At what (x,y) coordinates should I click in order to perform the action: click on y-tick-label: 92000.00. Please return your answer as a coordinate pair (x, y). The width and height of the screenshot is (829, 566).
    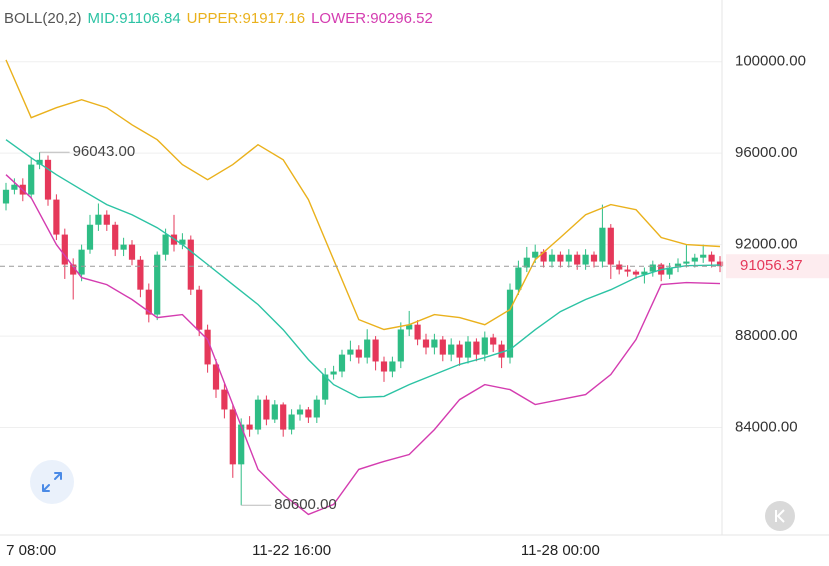
    Looking at the image, I should click on (766, 244).